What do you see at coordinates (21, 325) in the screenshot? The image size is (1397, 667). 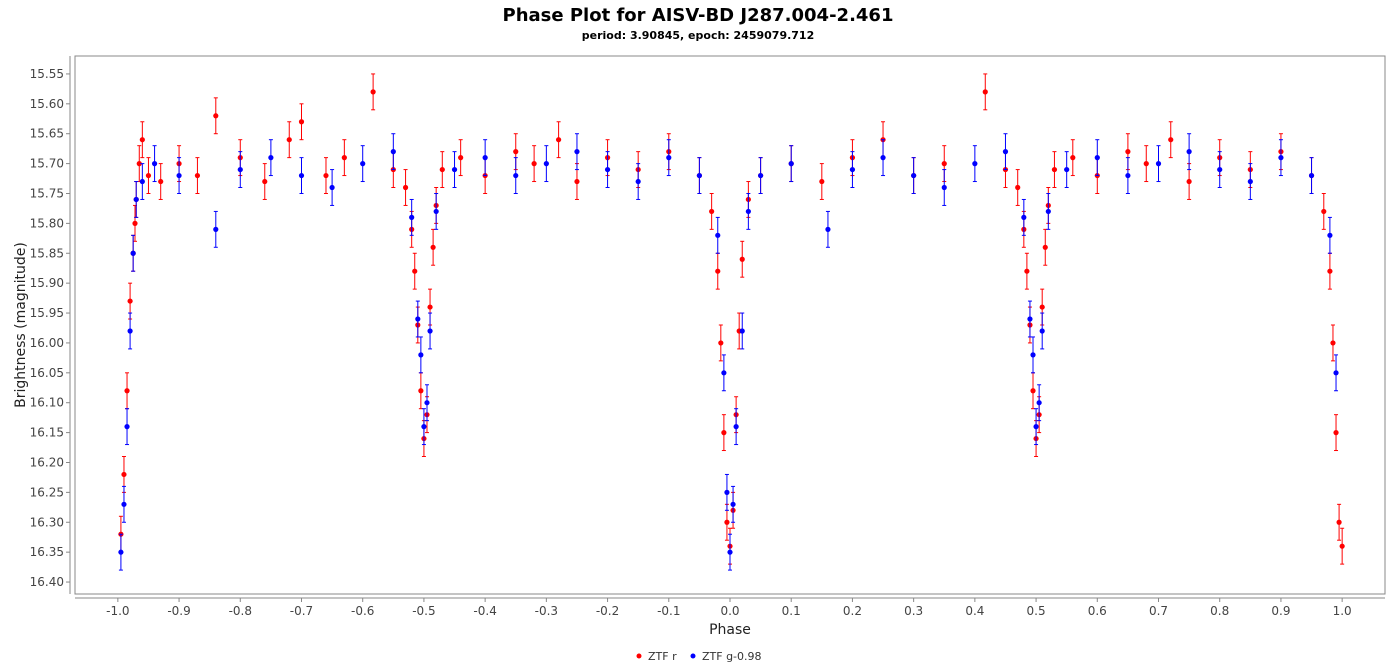 I see `y-axis-label: Brightness (magnitude)` at bounding box center [21, 325].